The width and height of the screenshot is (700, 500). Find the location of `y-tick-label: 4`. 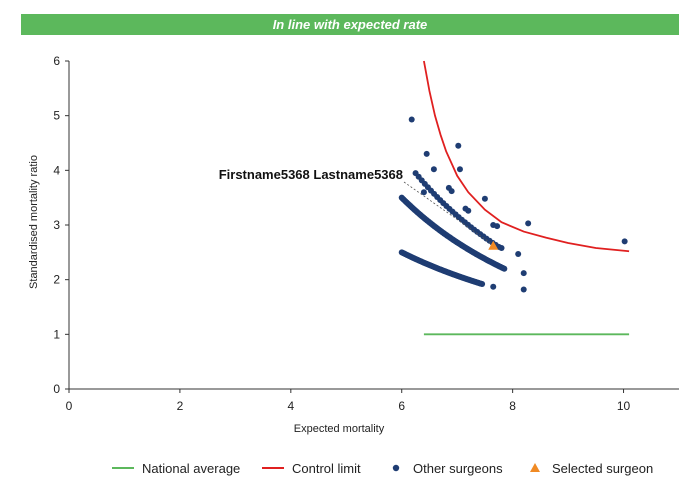

y-tick-label: 4 is located at coordinates (56, 170).